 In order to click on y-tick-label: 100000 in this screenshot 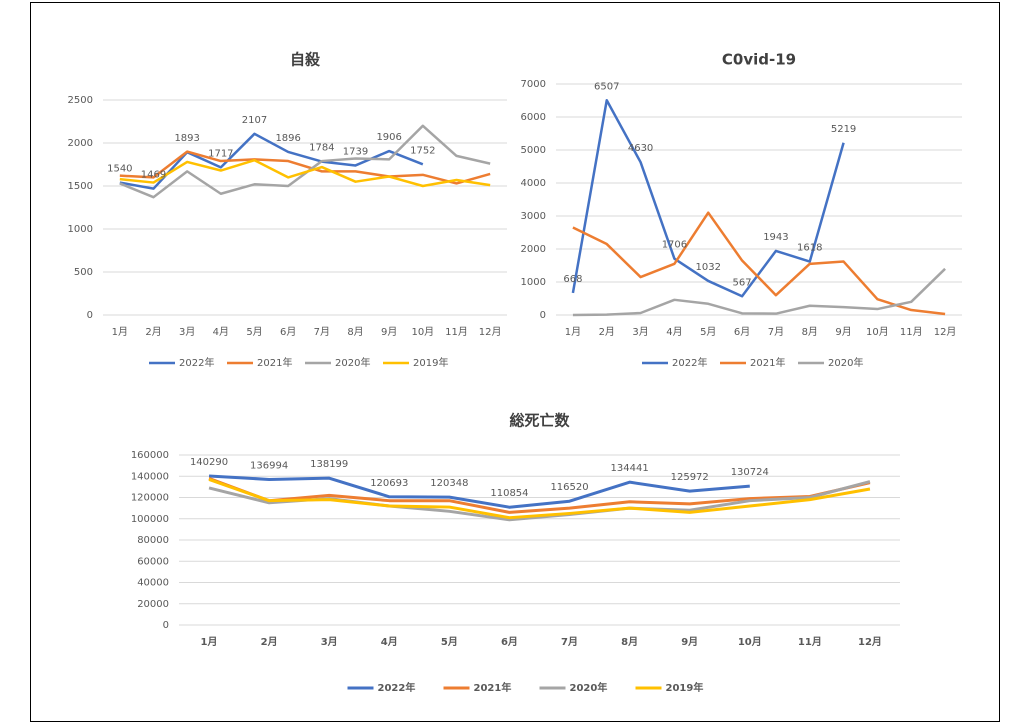, I will do `click(150, 519)`.